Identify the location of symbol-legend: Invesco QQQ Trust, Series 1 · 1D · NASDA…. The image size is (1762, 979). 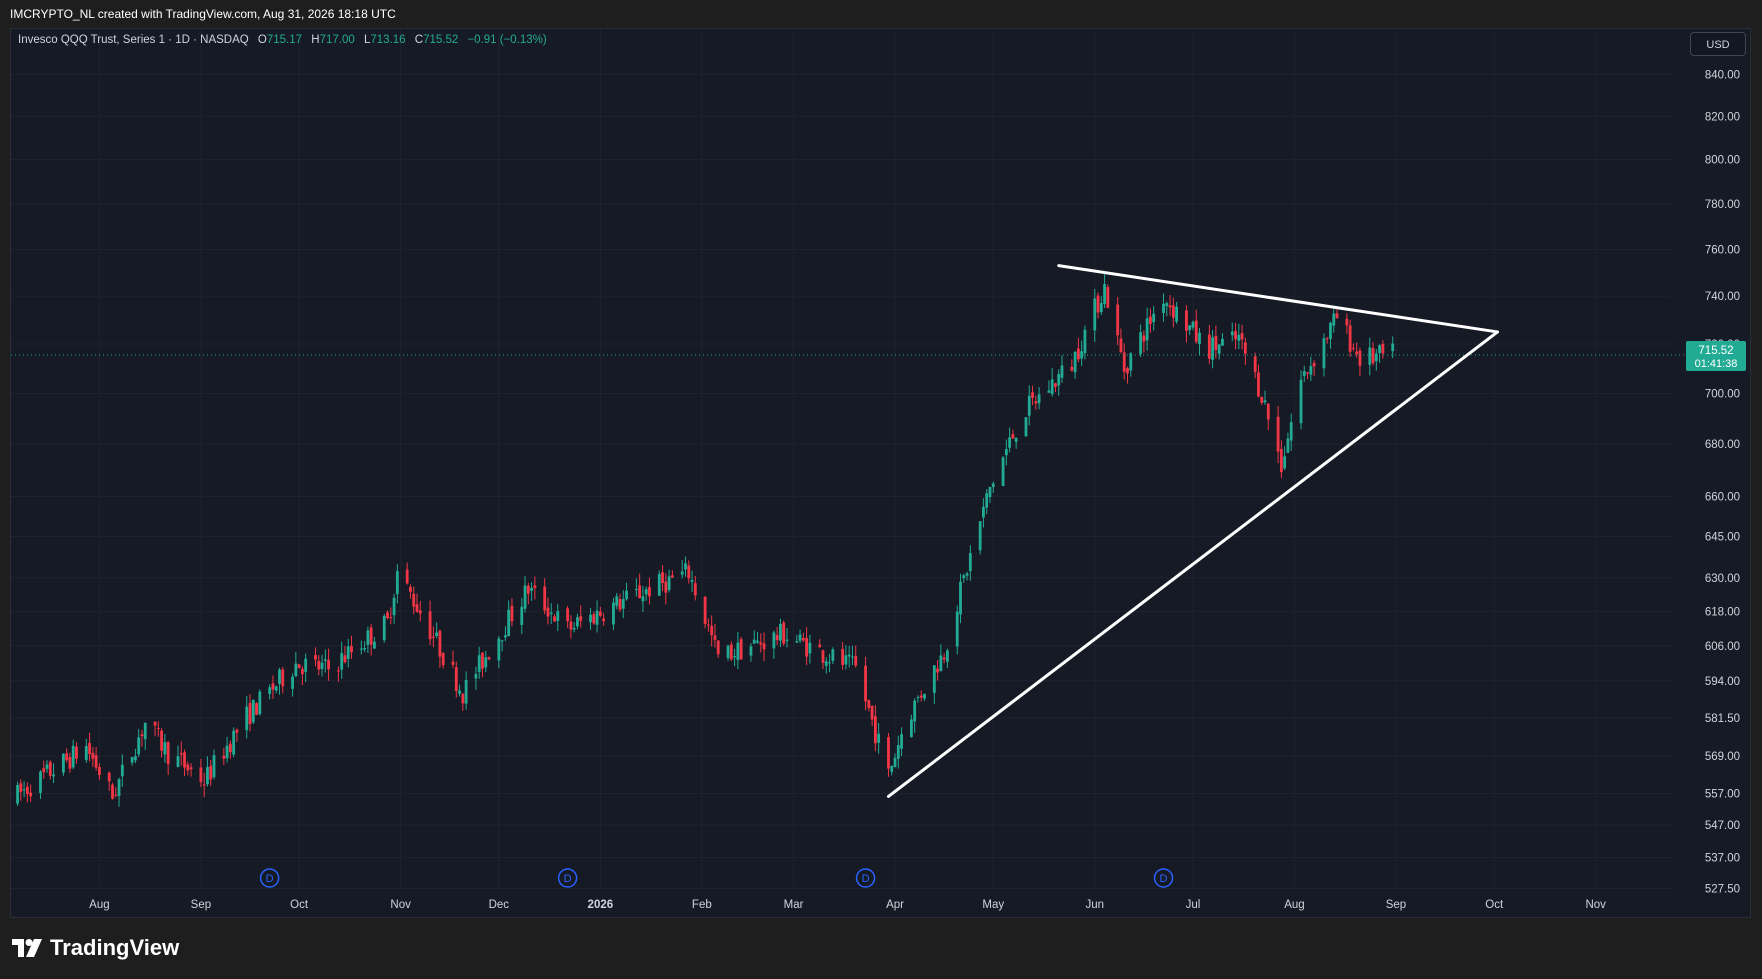
(282, 40).